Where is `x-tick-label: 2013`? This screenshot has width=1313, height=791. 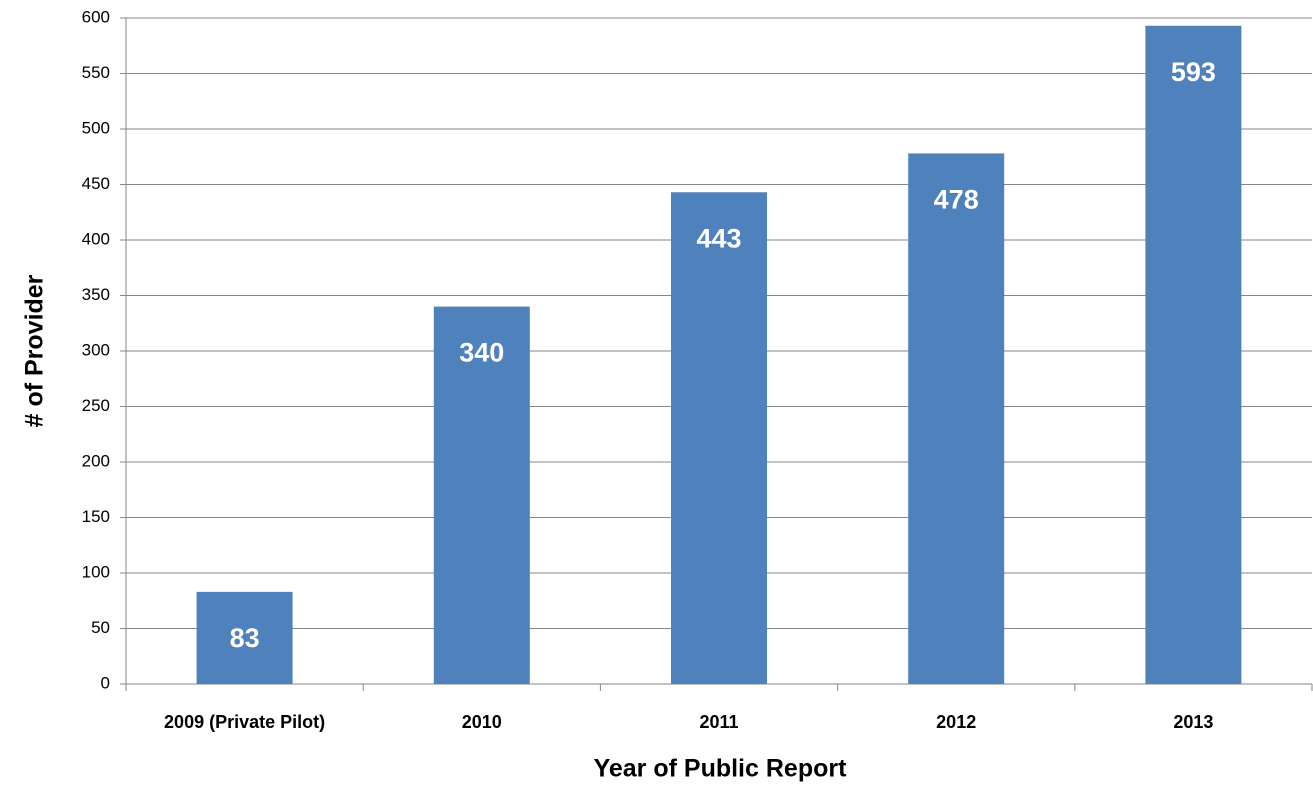
x-tick-label: 2013 is located at coordinates (1193, 722).